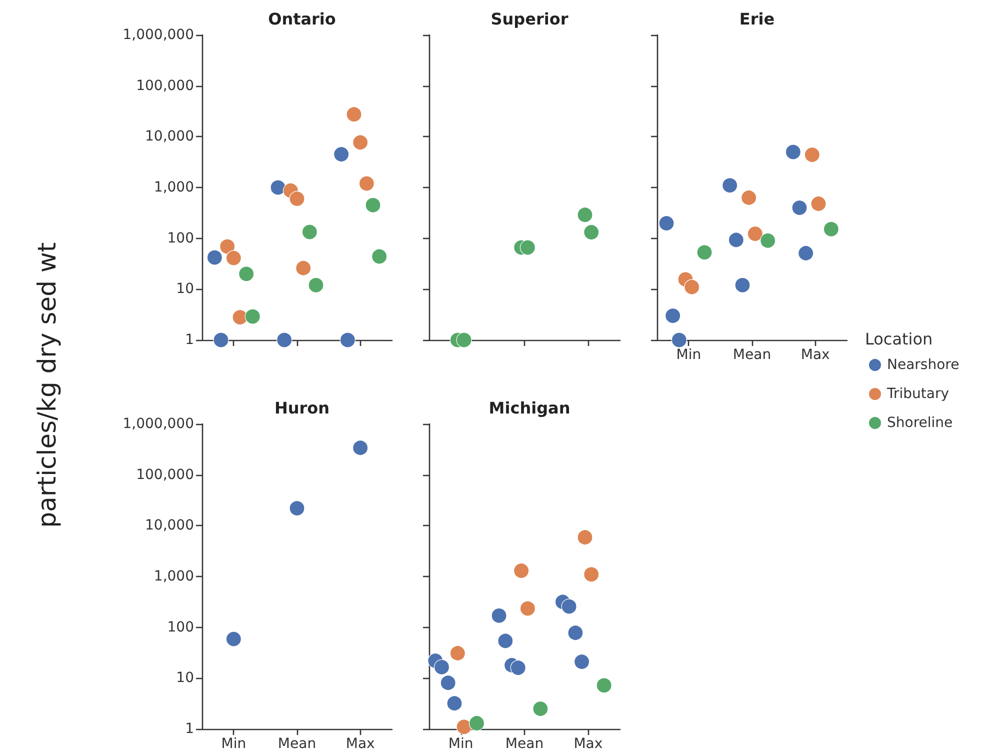 The width and height of the screenshot is (999, 756). What do you see at coordinates (918, 394) in the screenshot?
I see `legend-label: Tributary` at bounding box center [918, 394].